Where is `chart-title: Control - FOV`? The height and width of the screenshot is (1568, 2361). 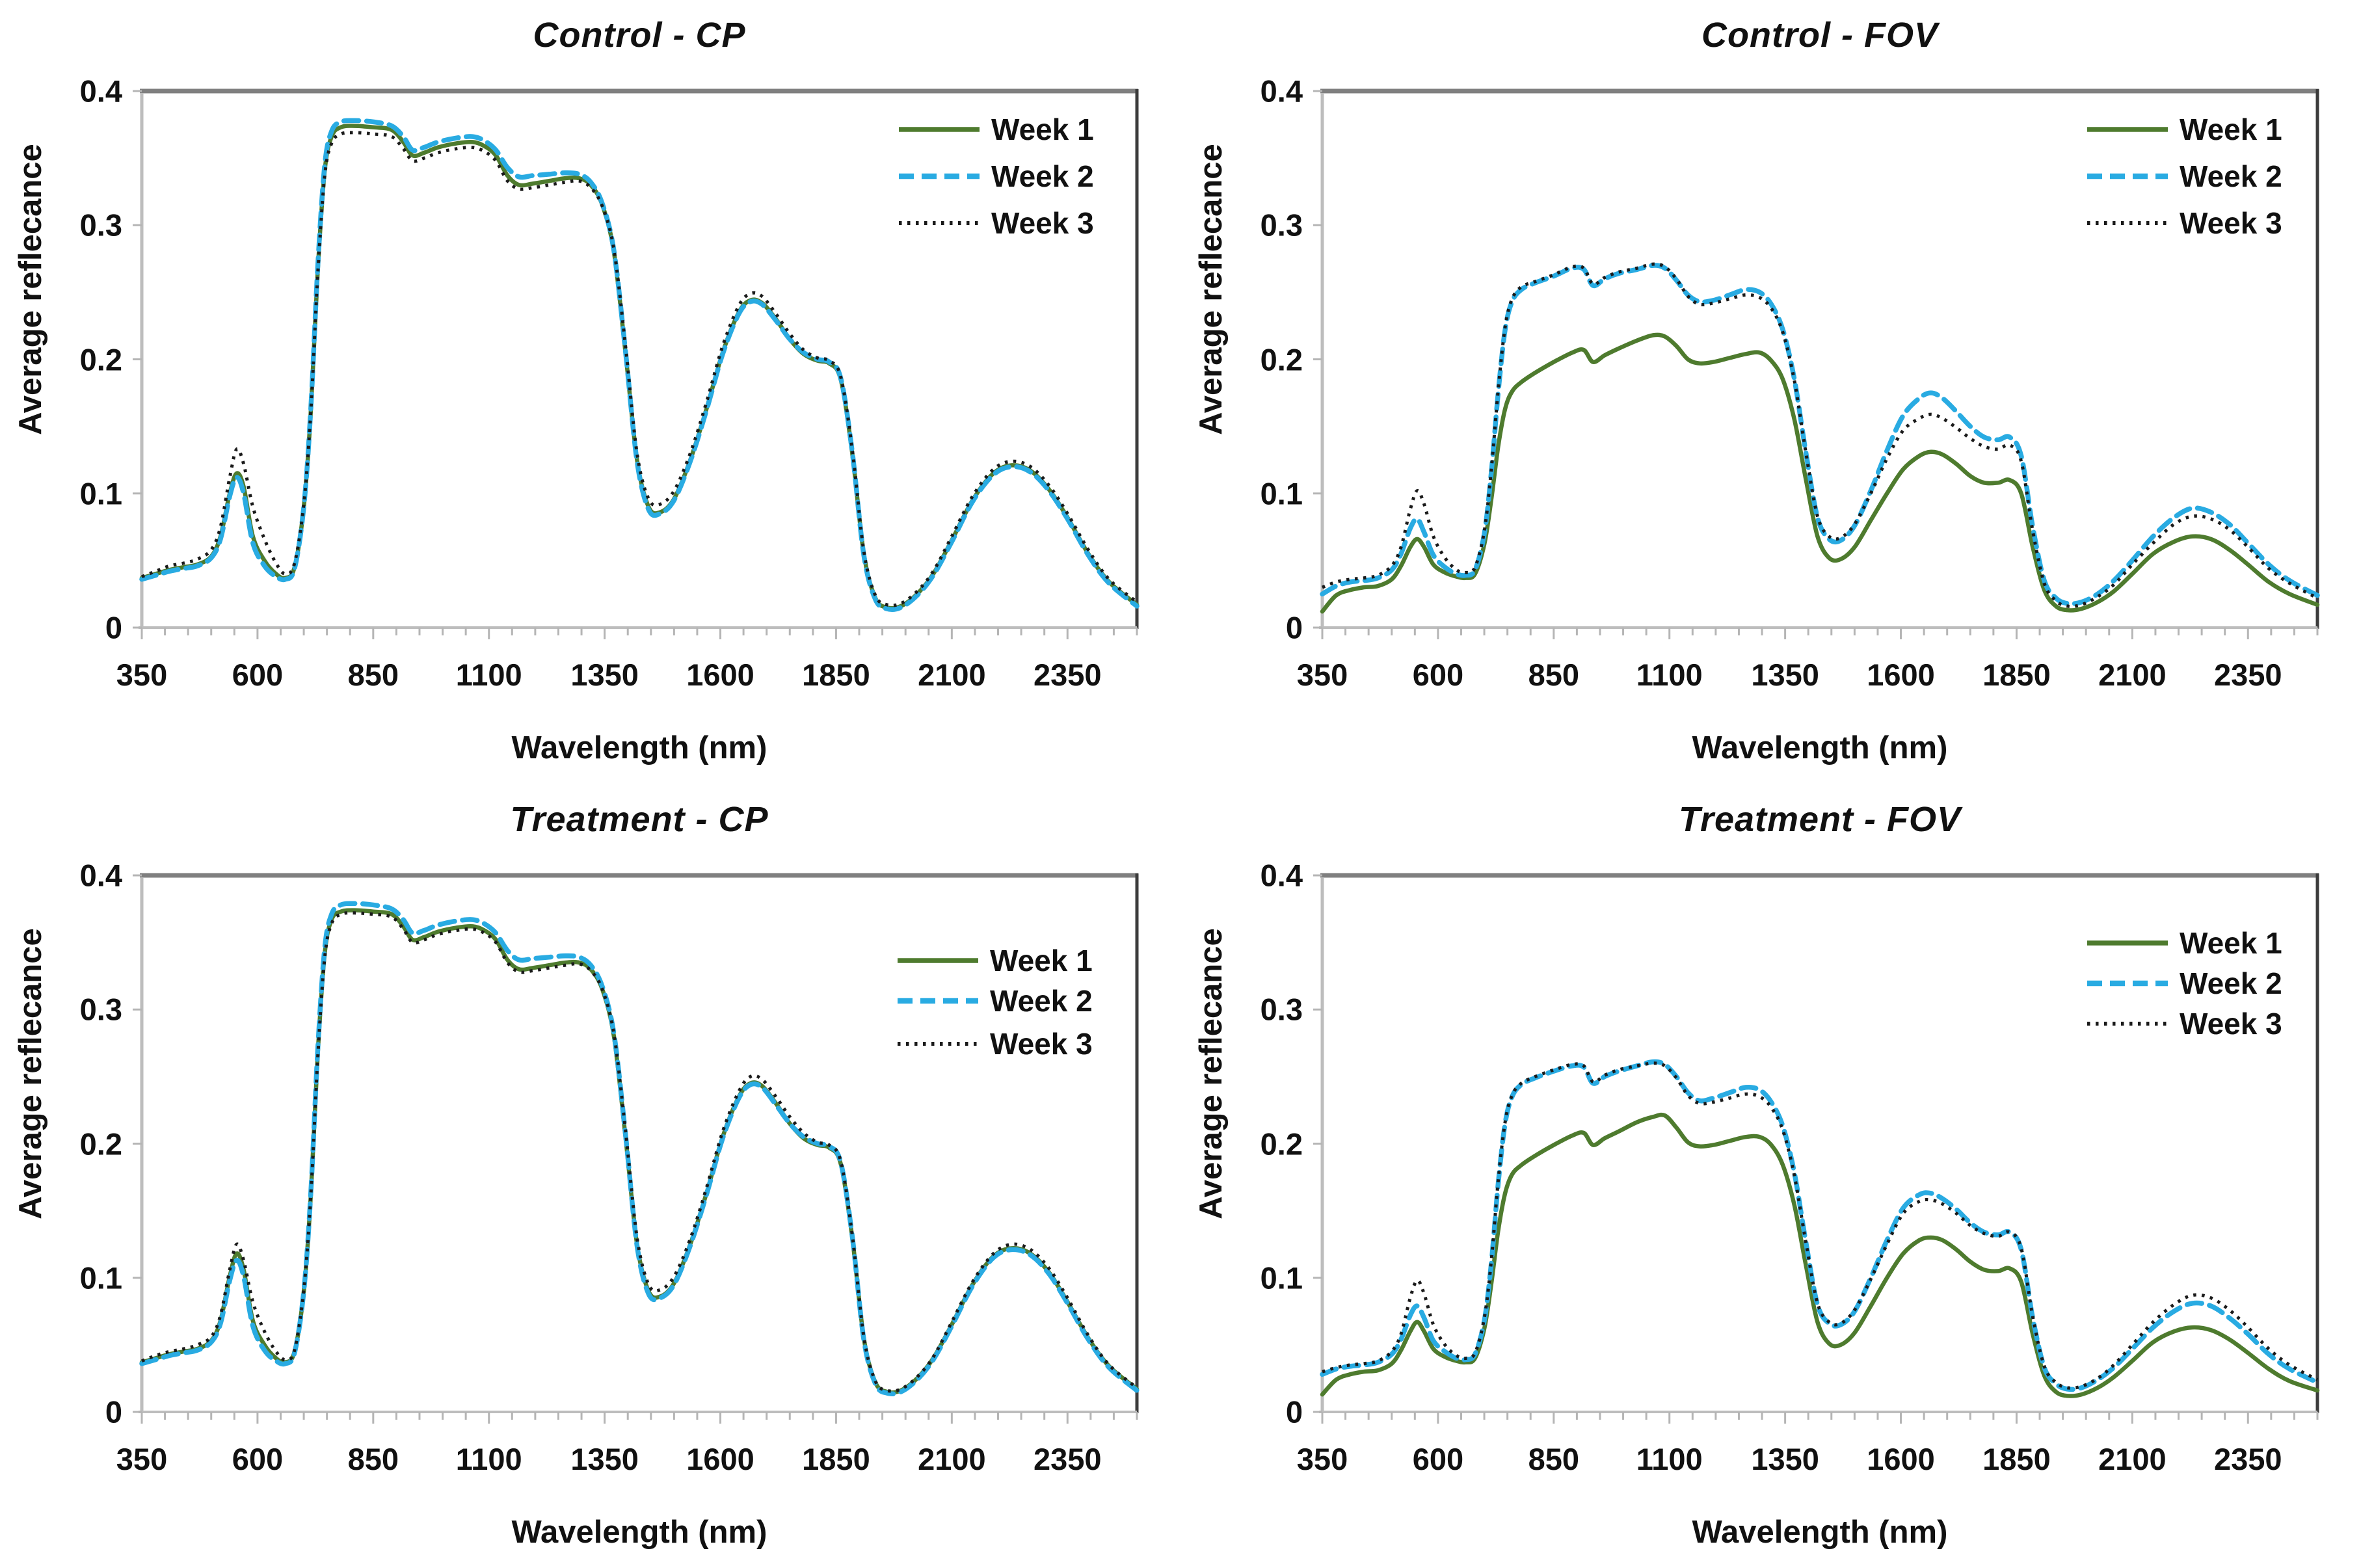
chart-title: Control - FOV is located at coordinates (1819, 36).